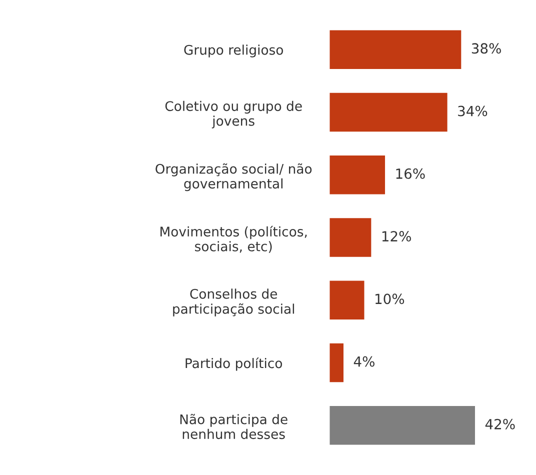  I want to click on data-label: 42%, so click(500, 424).